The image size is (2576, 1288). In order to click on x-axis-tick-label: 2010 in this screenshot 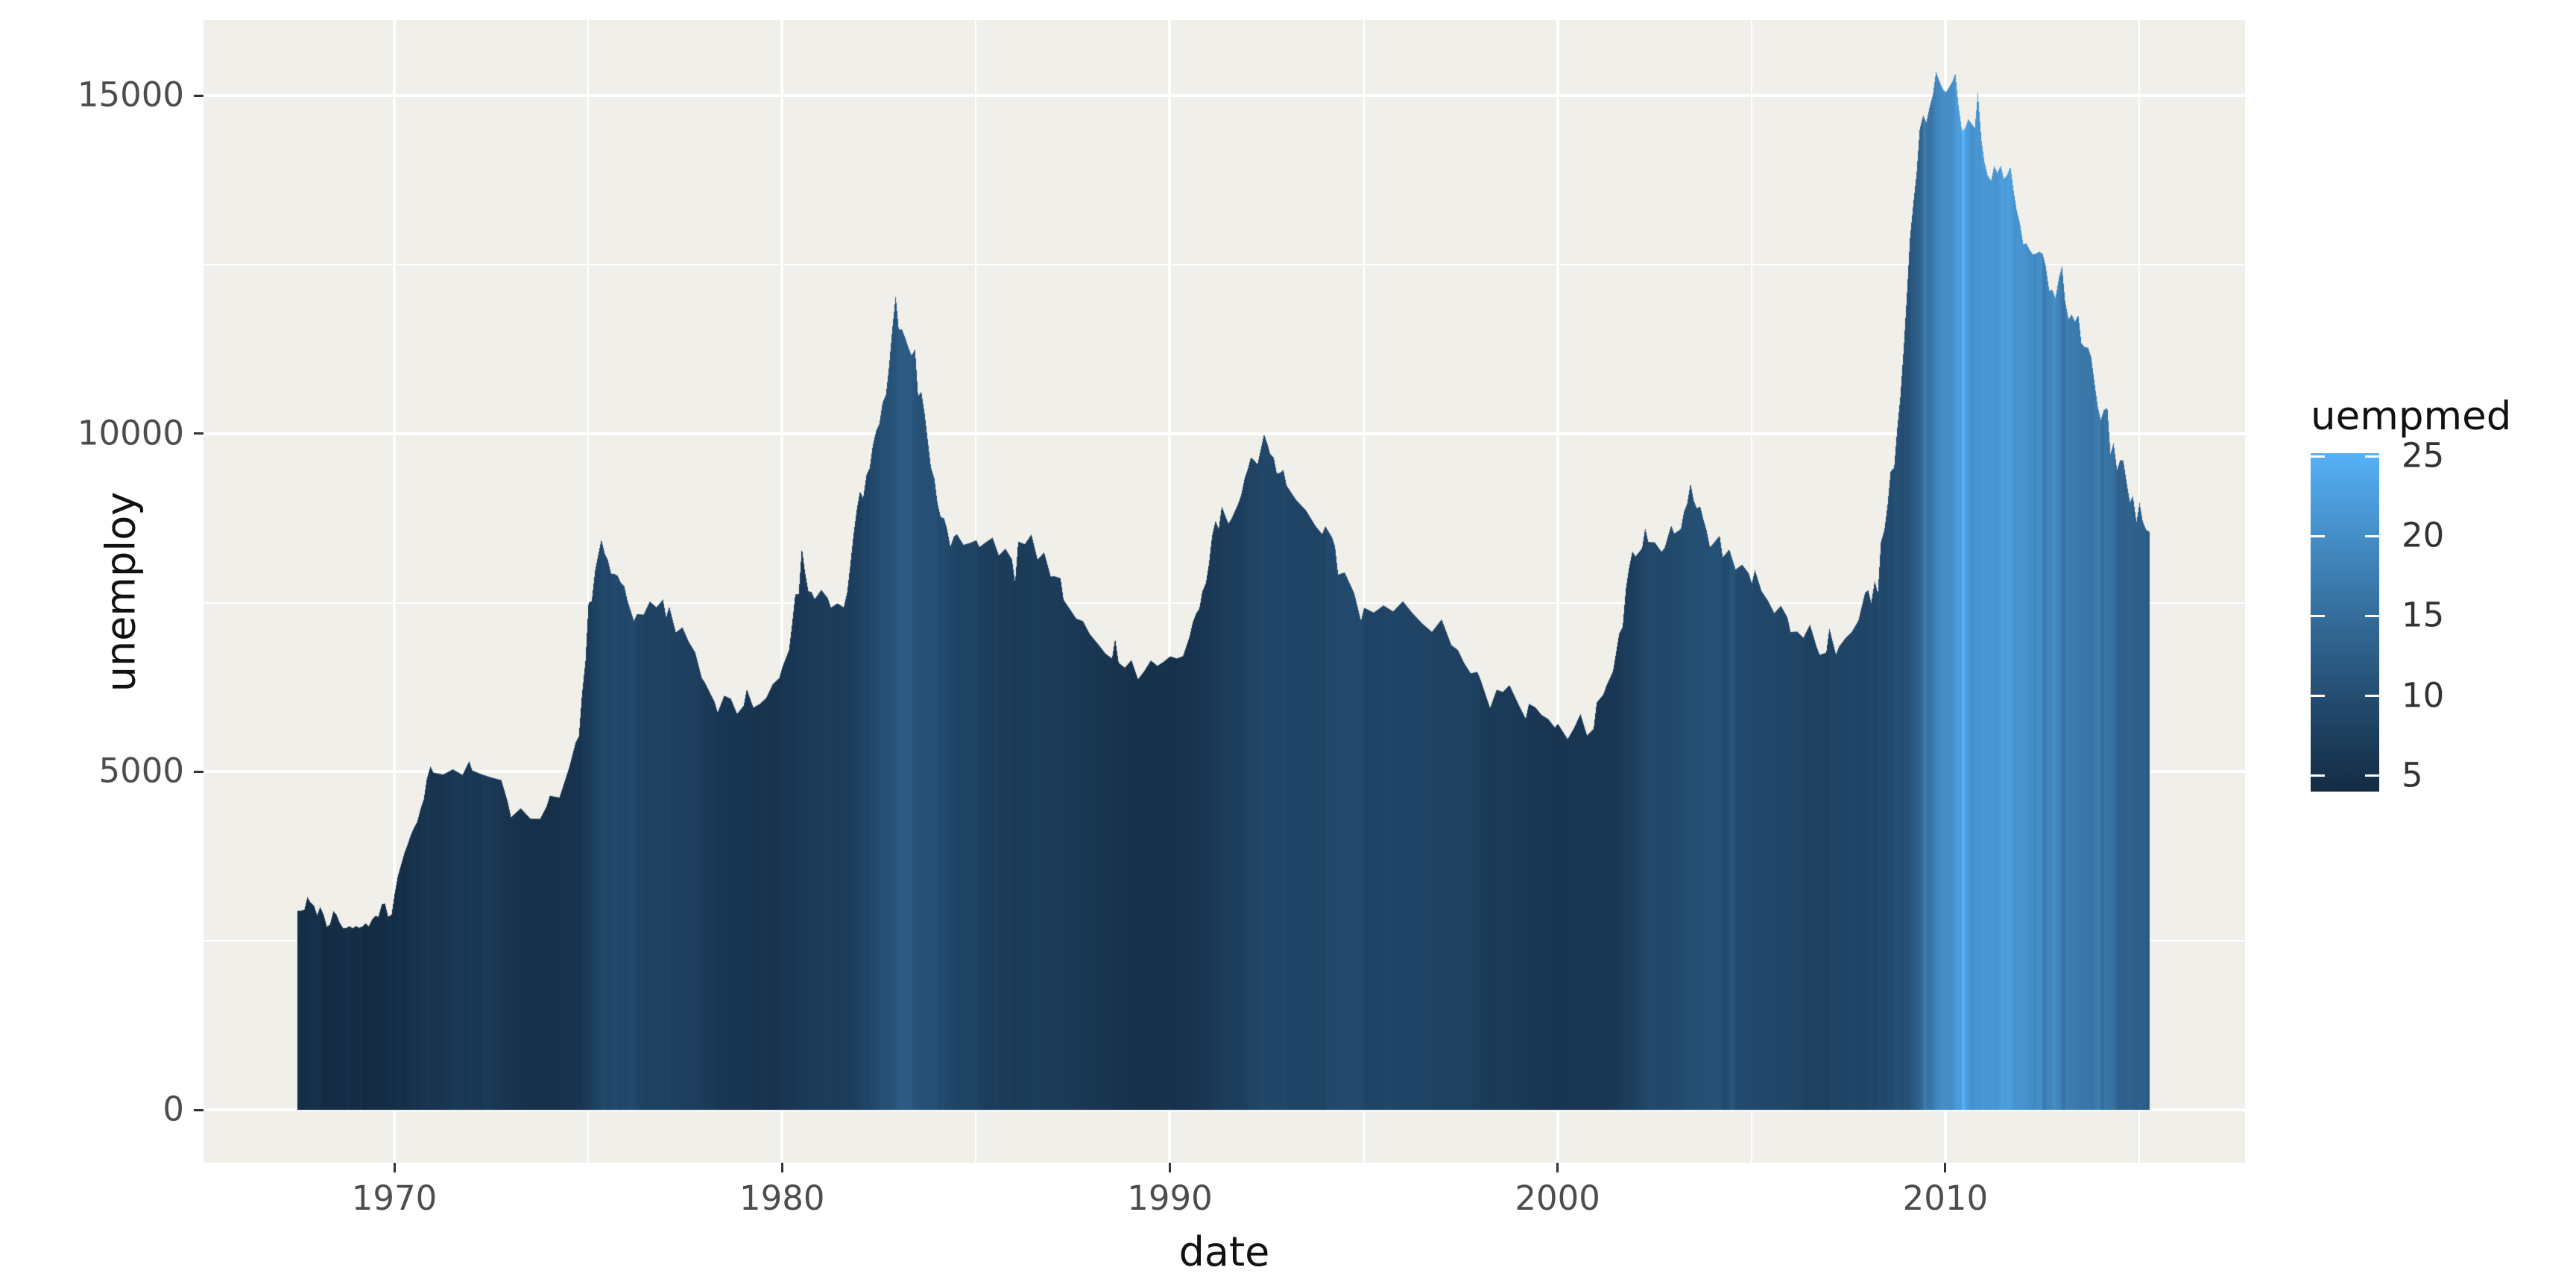, I will do `click(1945, 1198)`.